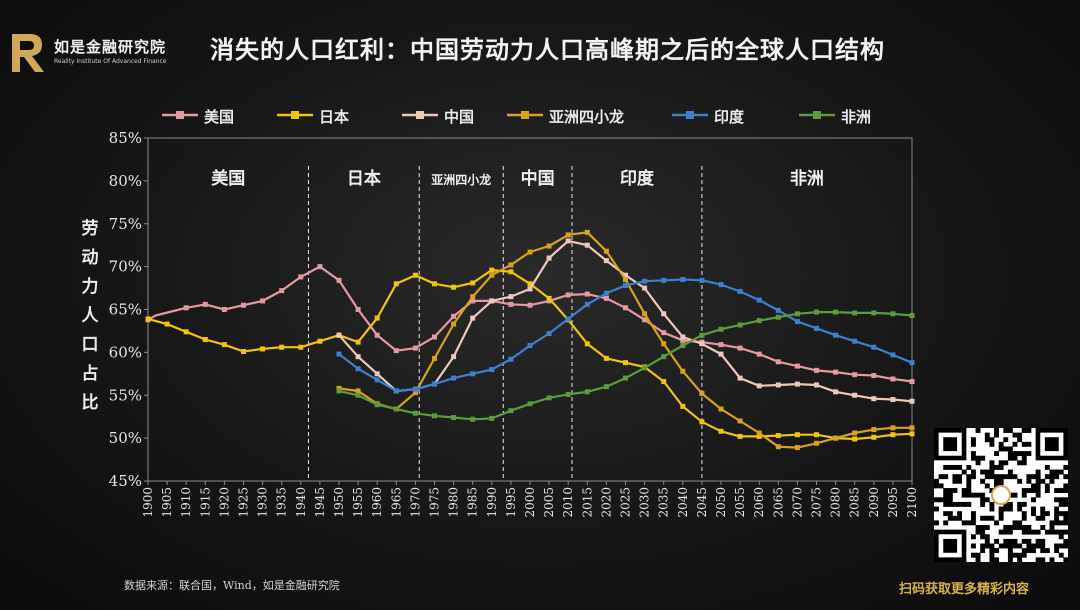  What do you see at coordinates (228, 178) in the screenshot?
I see `region-label: 美国` at bounding box center [228, 178].